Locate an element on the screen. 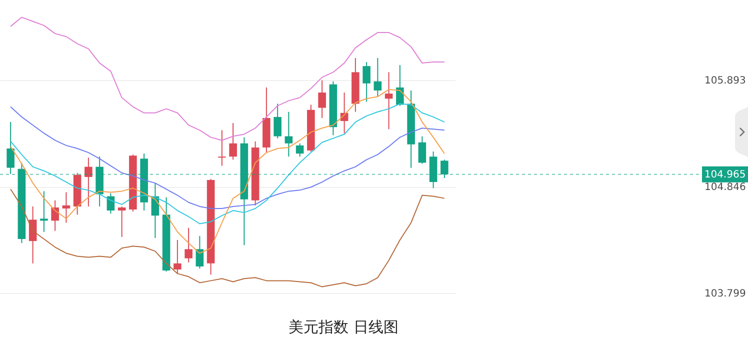 Image resolution: width=748 pixels, height=345 pixels. text: 美元指数 日线图 is located at coordinates (343, 327).